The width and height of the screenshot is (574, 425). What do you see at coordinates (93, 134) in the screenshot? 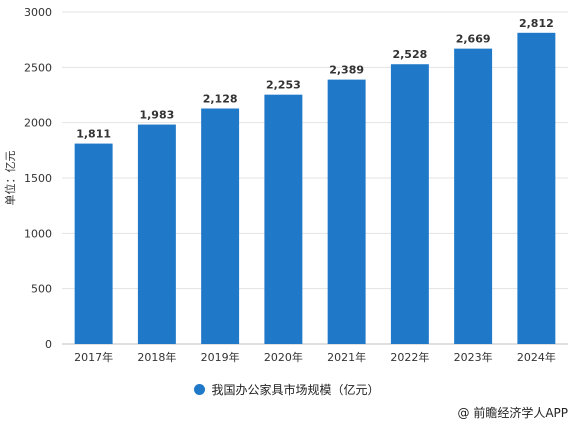
I see `data-label: 1,811` at bounding box center [93, 134].